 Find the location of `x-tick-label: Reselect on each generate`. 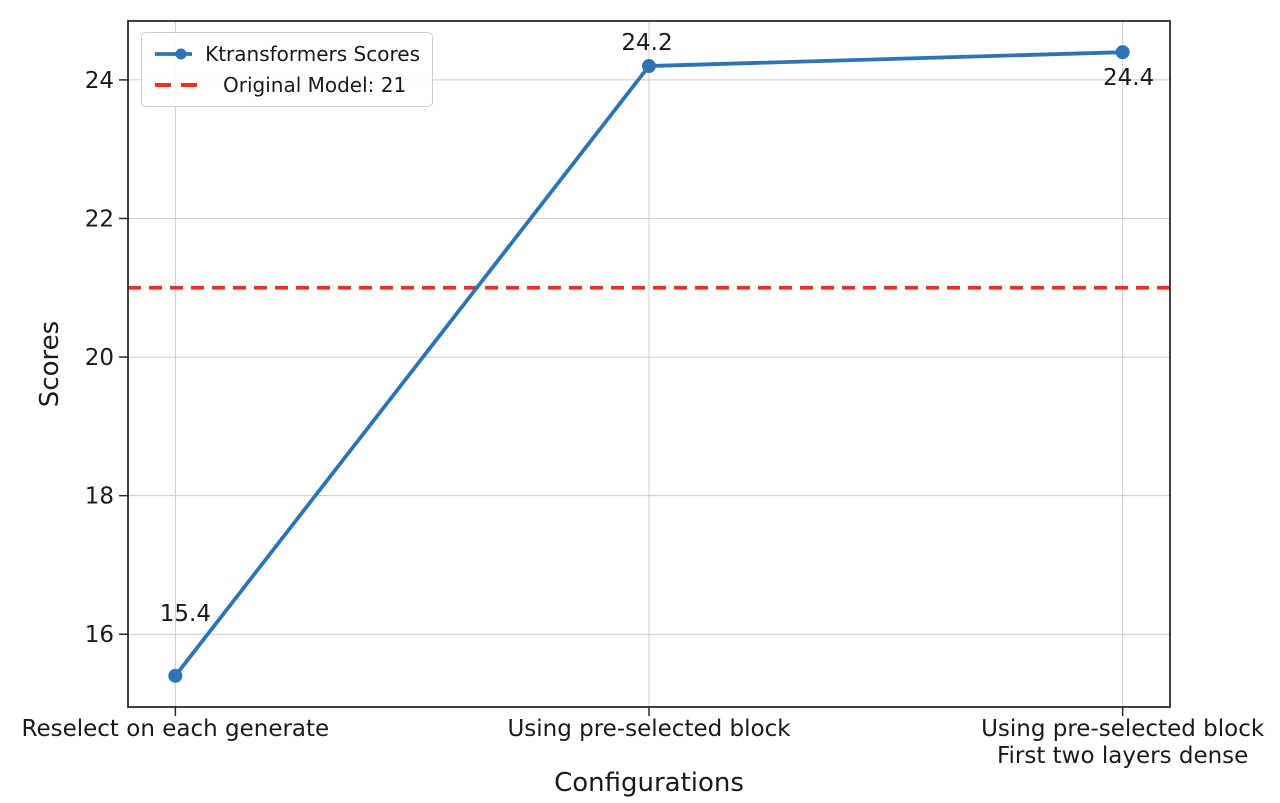

x-tick-label: Reselect on each generate is located at coordinates (176, 729).